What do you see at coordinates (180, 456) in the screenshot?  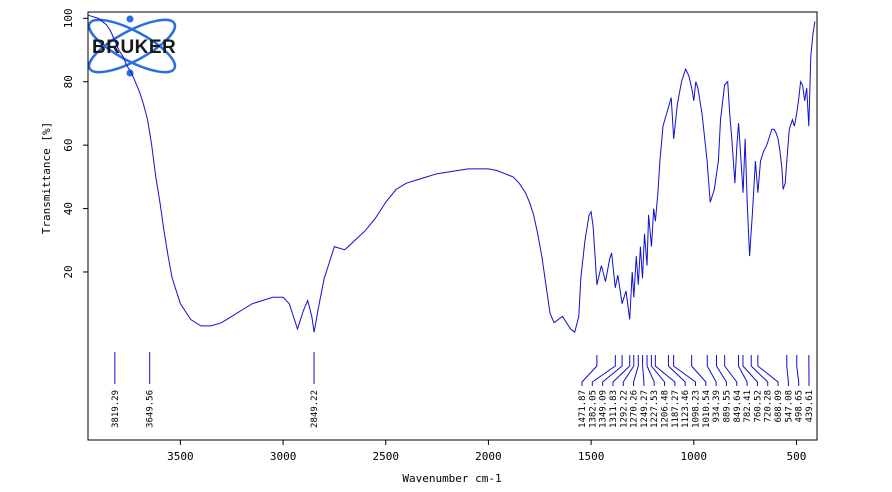 I see `x-tick-label: 3500` at bounding box center [180, 456].